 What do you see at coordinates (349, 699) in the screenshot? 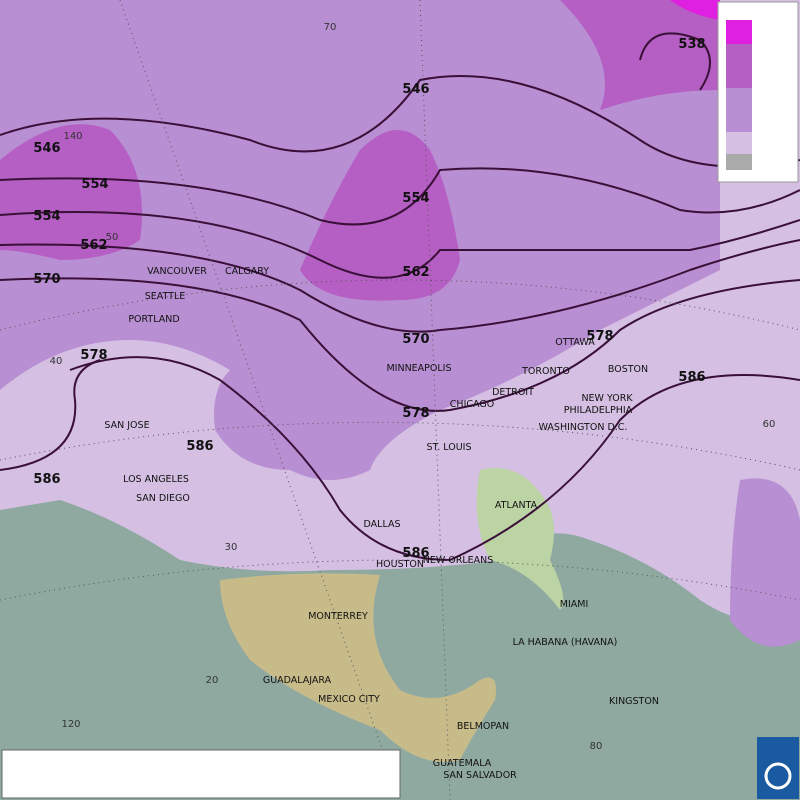
I see `city-label: MEXICO CITY` at bounding box center [349, 699].